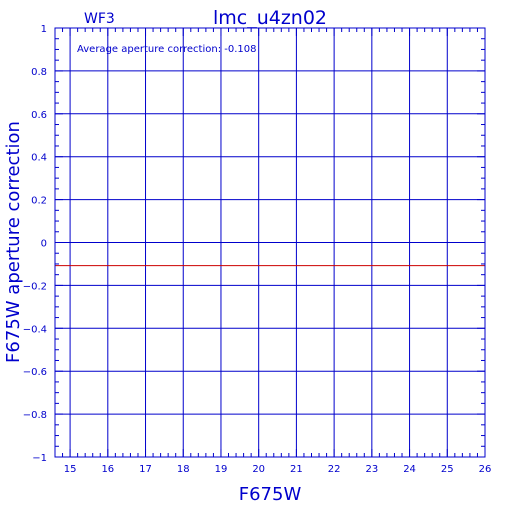 The height and width of the screenshot is (512, 512). Describe the element at coordinates (39, 158) in the screenshot. I see `y-tick-label: 0.4` at that location.